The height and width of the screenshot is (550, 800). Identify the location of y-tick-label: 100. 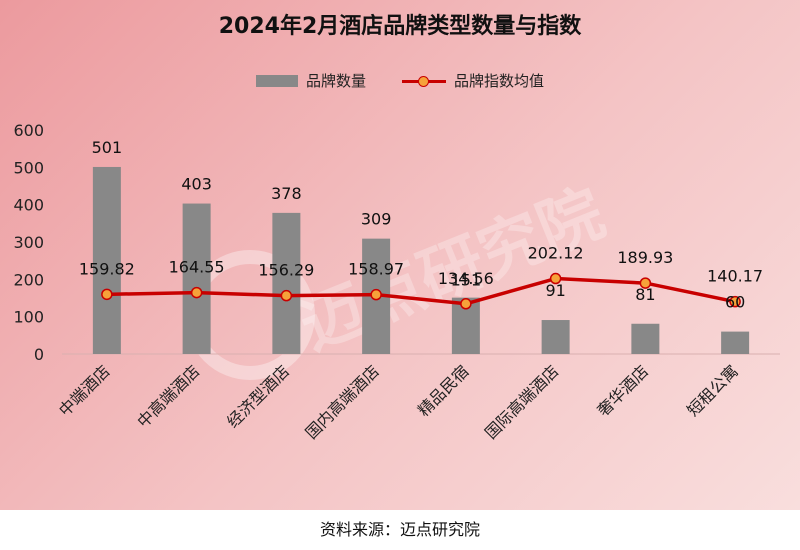
(28, 317).